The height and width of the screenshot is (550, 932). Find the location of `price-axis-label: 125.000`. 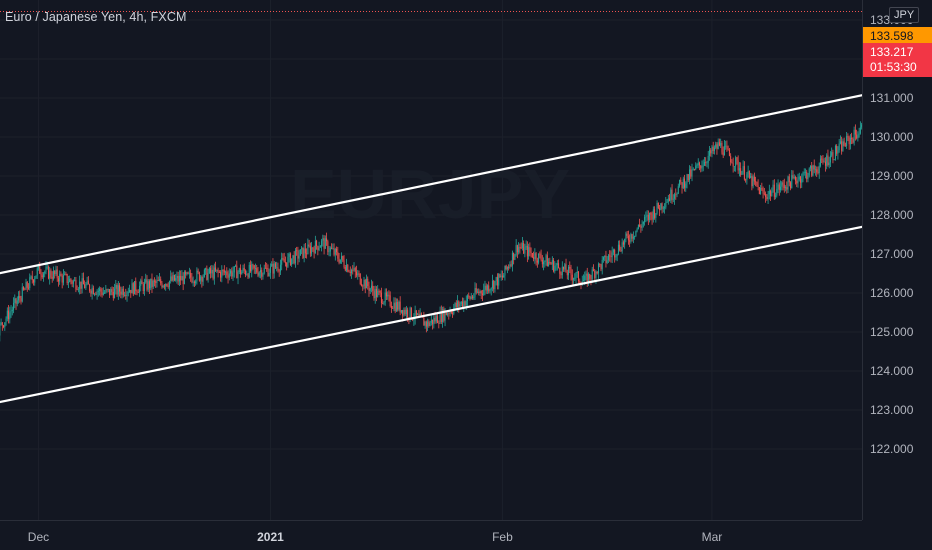

price-axis-label: 125.000 is located at coordinates (892, 332).